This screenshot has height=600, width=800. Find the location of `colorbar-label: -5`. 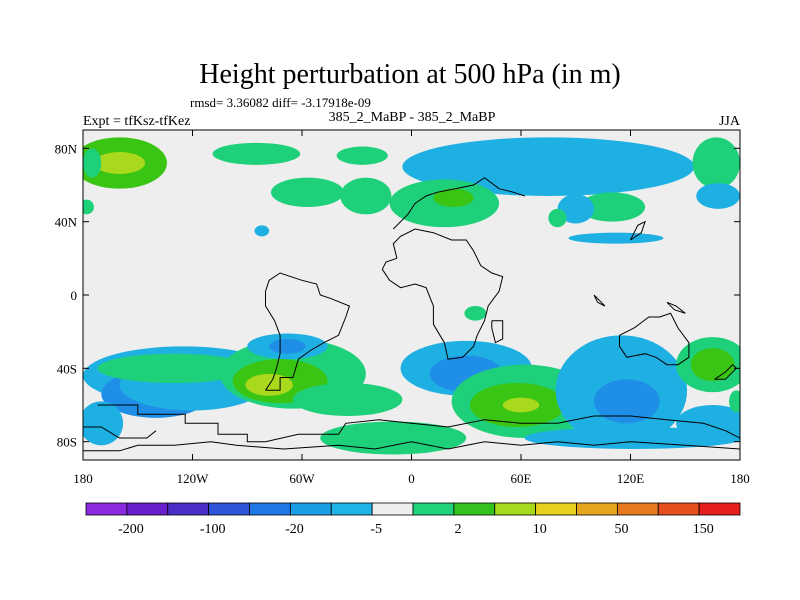

colorbar-label: -5 is located at coordinates (376, 529).